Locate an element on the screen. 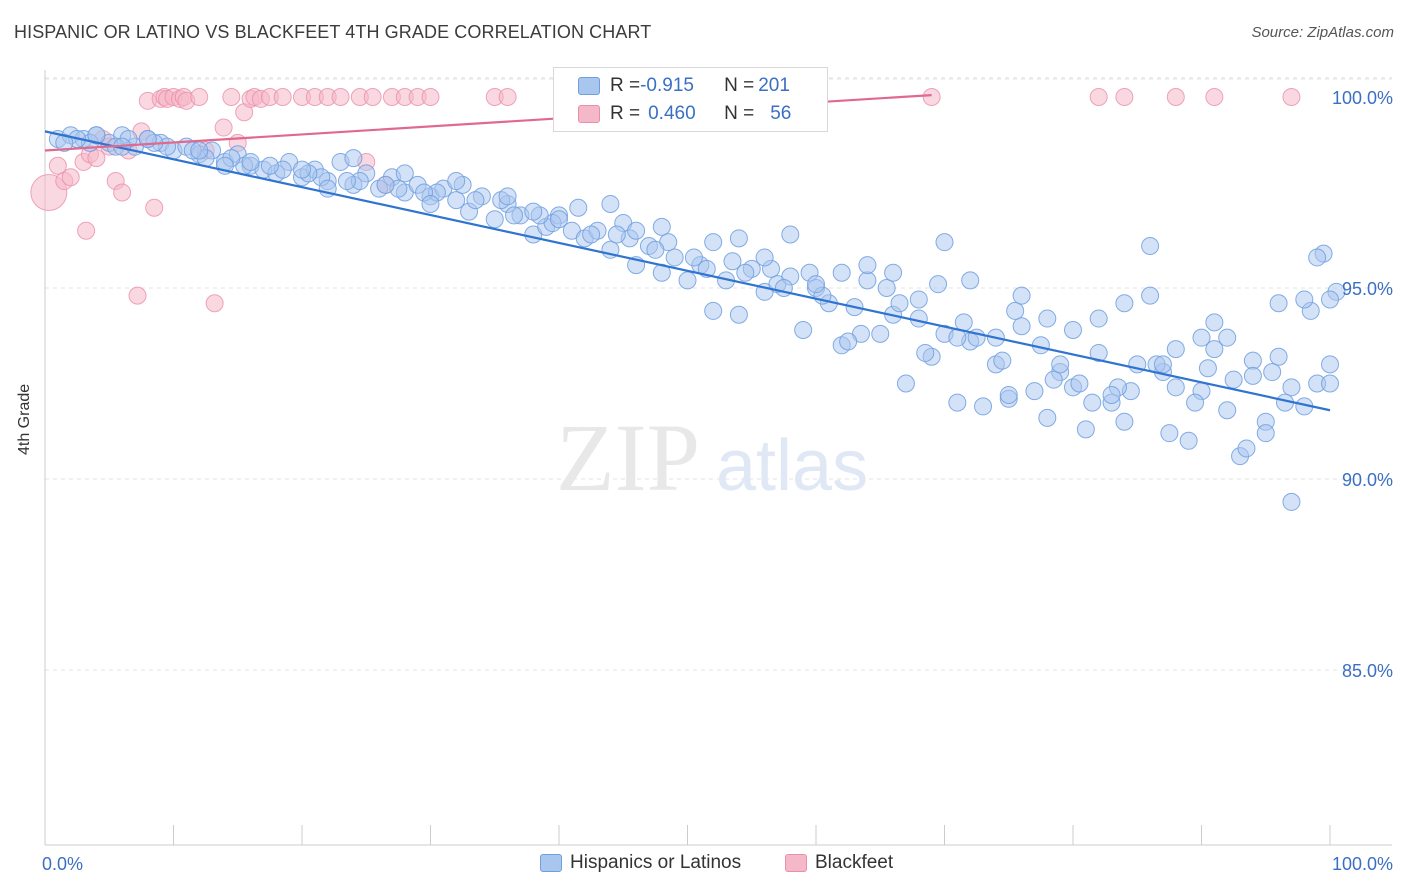 Image resolution: width=1406 pixels, height=892 pixels. watermark-atlas: atlas is located at coordinates (792, 466).